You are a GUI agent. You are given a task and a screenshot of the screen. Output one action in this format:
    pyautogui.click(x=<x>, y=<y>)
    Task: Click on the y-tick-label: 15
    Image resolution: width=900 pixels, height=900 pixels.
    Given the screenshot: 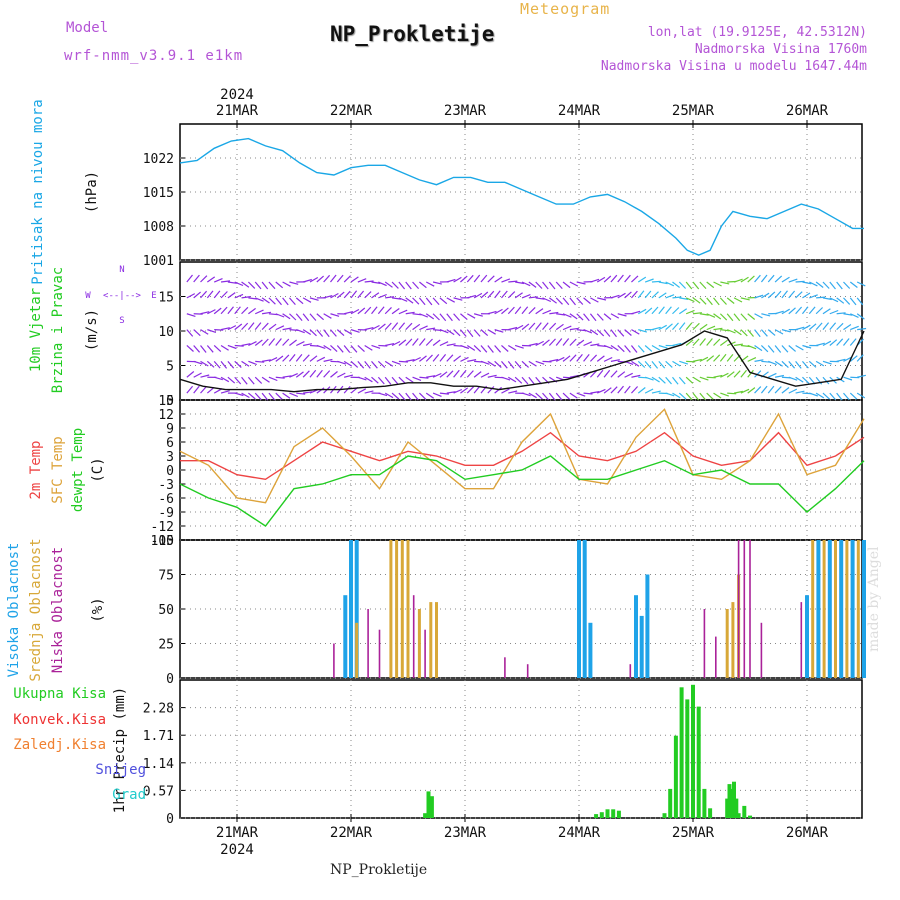 What is the action you would take?
    pyautogui.click(x=166, y=298)
    